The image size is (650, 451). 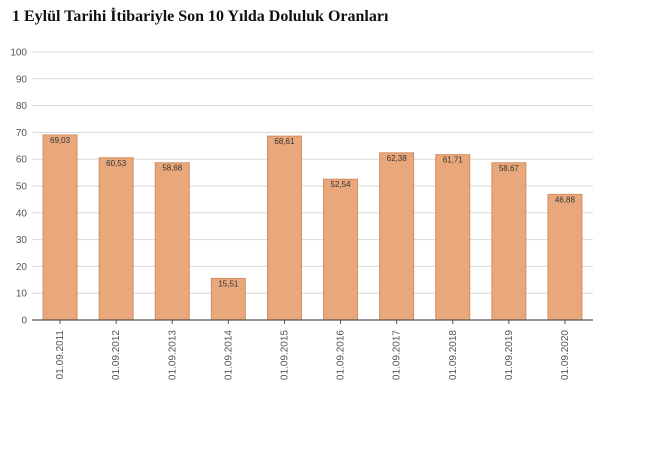 What do you see at coordinates (341, 184) in the screenshot?
I see `bar-data-label: 52,54` at bounding box center [341, 184].